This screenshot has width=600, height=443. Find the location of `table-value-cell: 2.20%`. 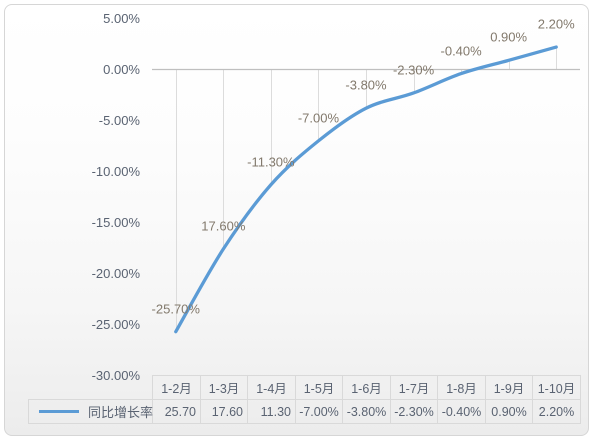

table-value-cell: 2.20% is located at coordinates (556, 411).